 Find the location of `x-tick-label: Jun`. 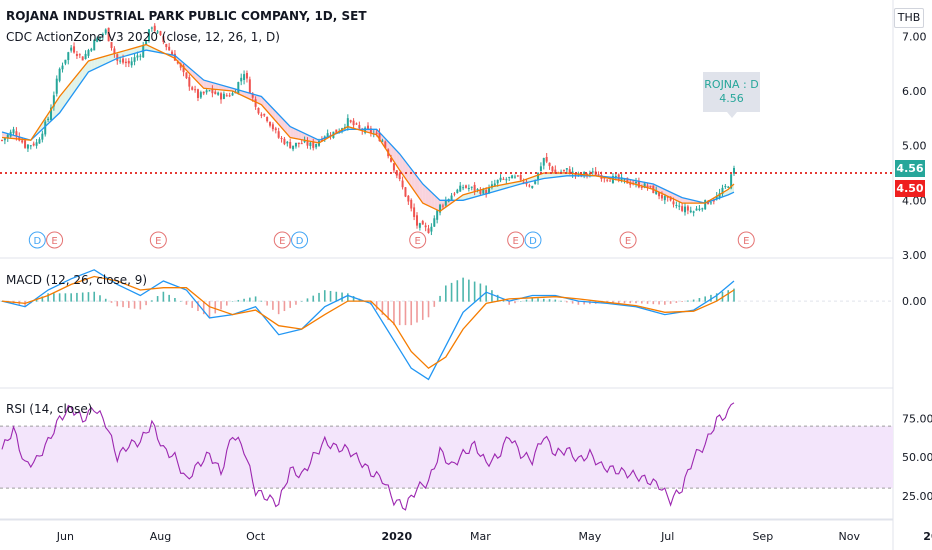

x-tick-label: Jun is located at coordinates (65, 536).